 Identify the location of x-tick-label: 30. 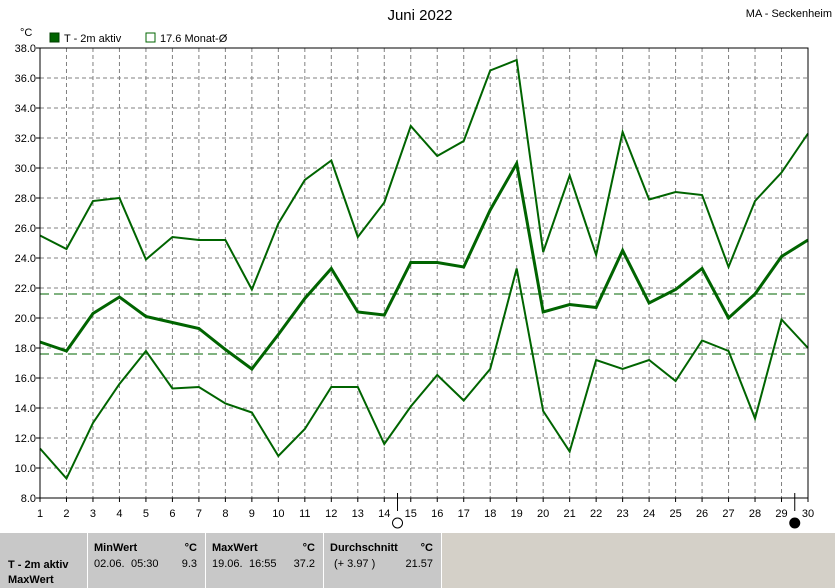
(808, 514).